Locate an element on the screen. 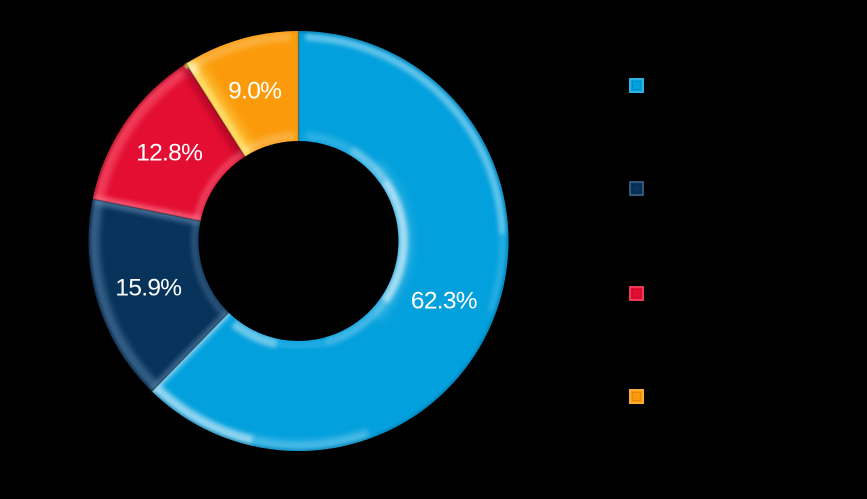  svg-text: 9.0% is located at coordinates (254, 91).